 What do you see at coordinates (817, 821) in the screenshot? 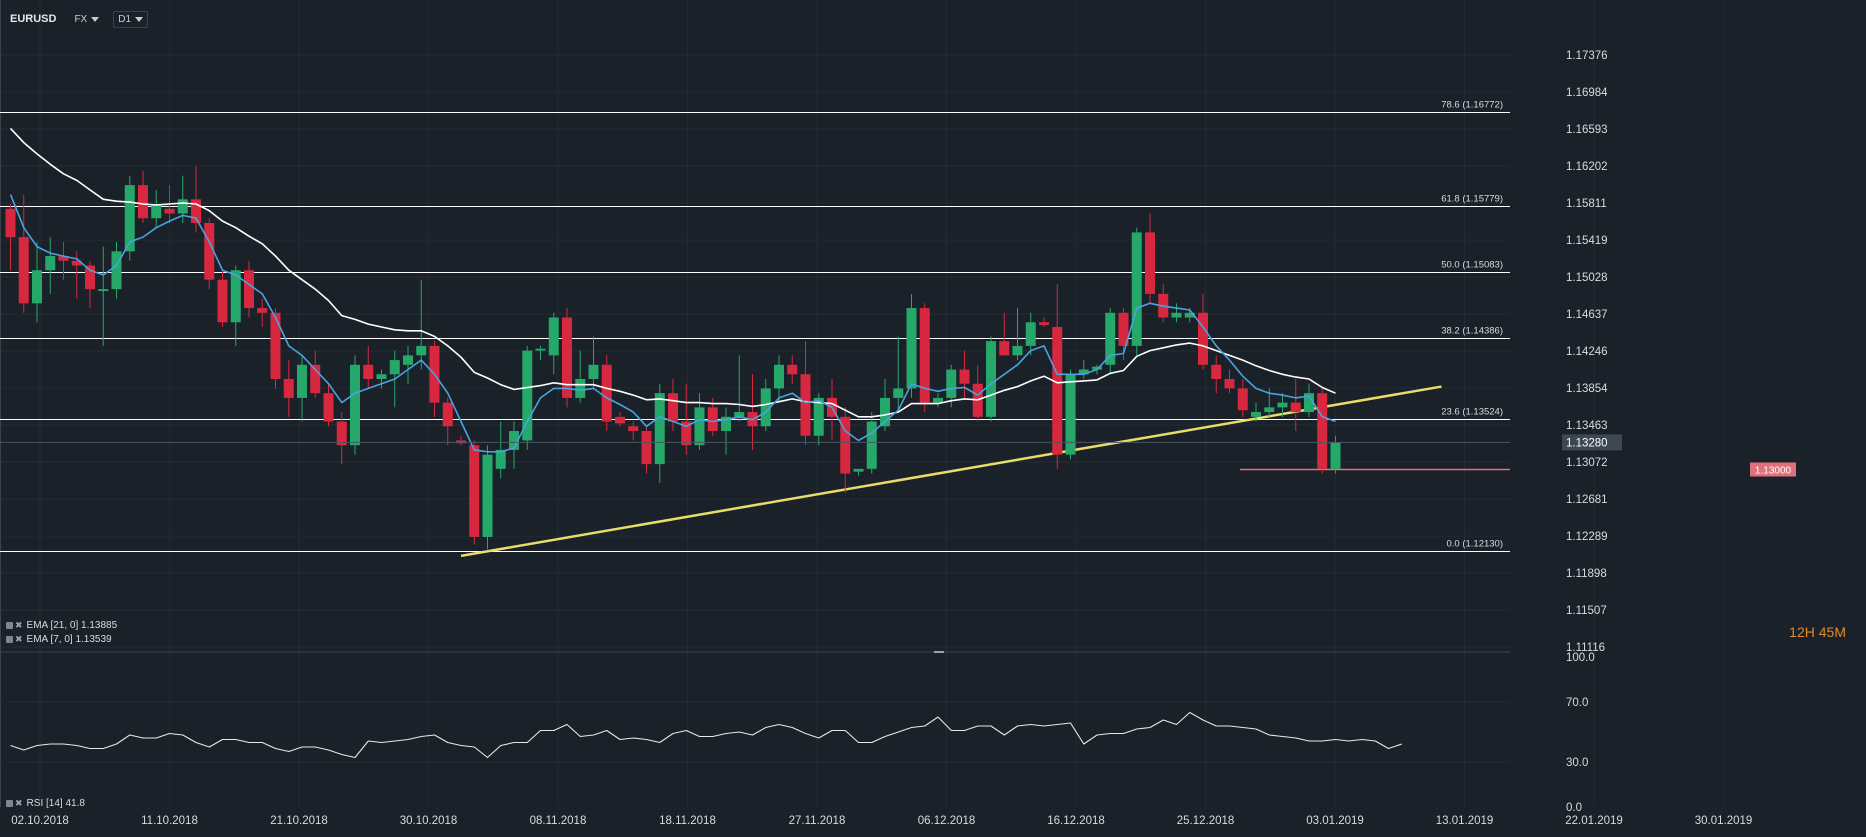
I see `date-tick-label: 27.11.2018` at bounding box center [817, 821].